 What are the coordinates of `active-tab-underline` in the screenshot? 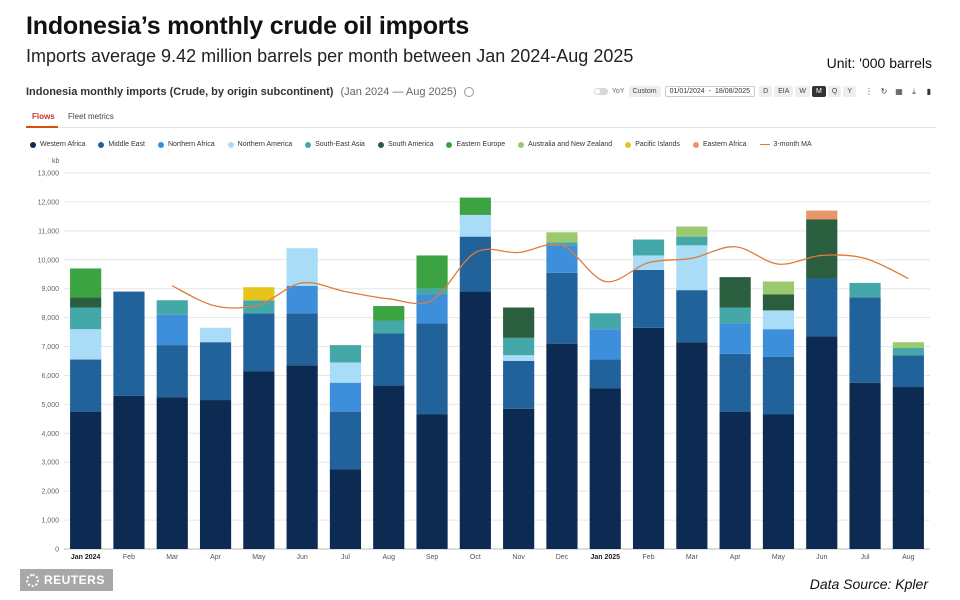 It's located at (42, 127).